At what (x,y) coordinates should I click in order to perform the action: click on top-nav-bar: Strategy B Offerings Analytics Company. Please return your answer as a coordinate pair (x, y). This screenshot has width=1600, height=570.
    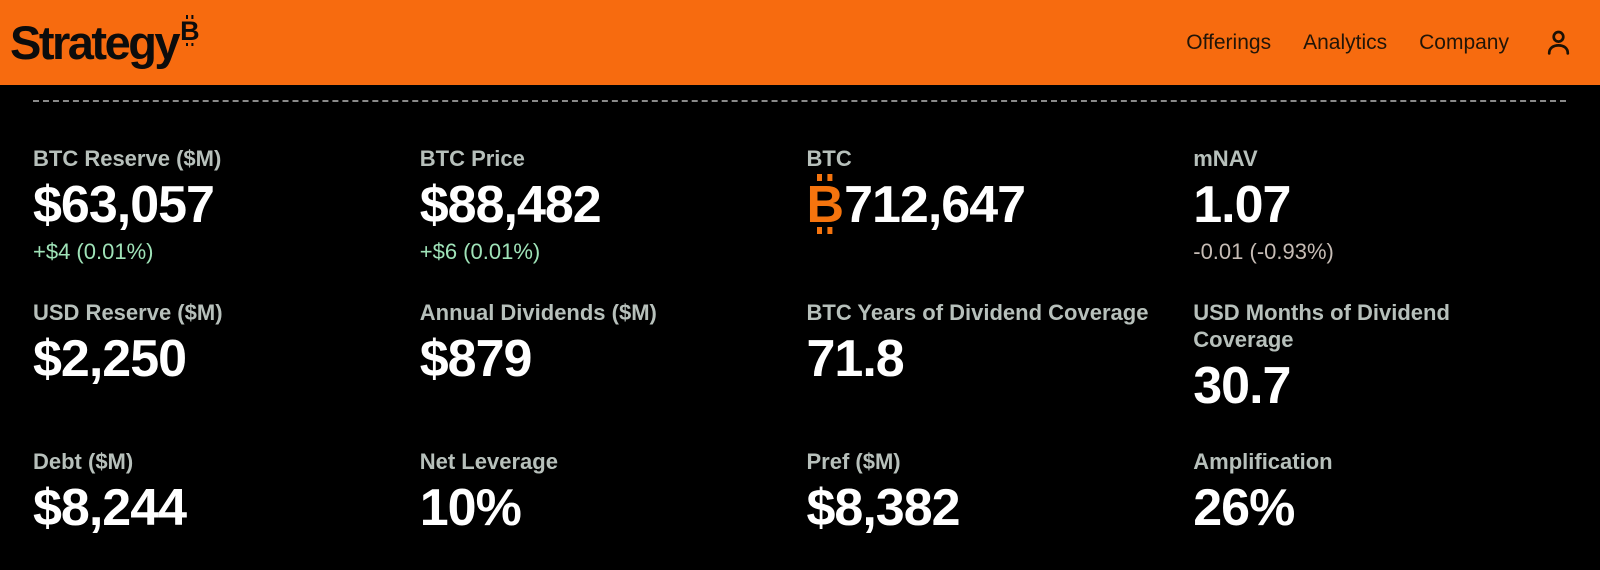
    Looking at the image, I should click on (800, 42).